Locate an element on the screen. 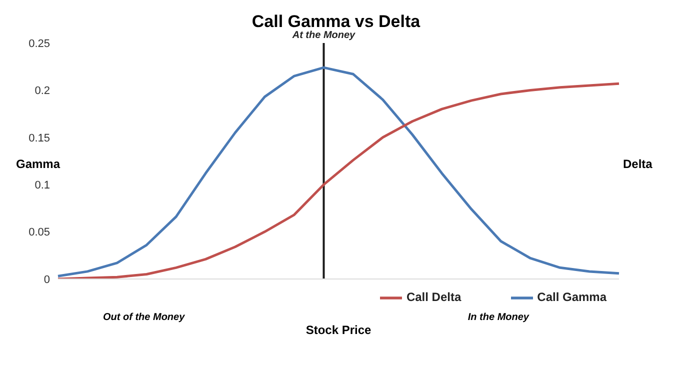 The height and width of the screenshot is (381, 678). legend-label: Call Delta is located at coordinates (434, 297).